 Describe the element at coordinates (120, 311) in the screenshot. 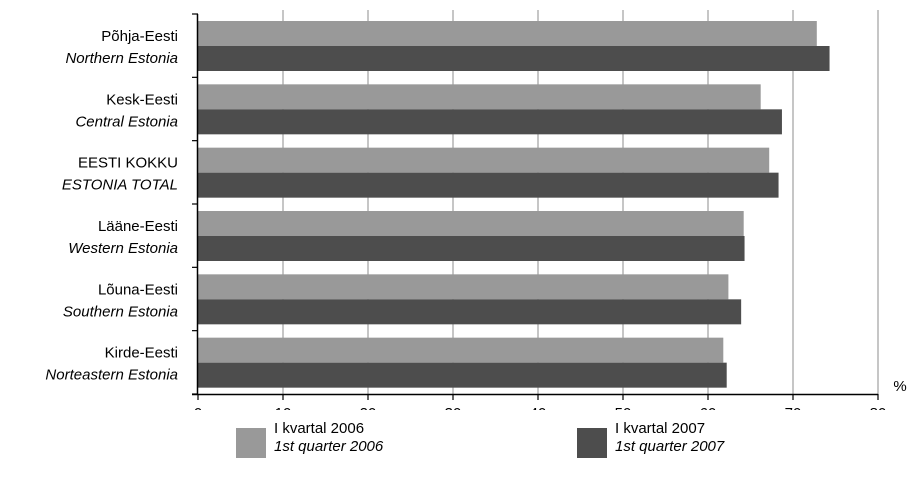

I see `category-label-en: Southern Estonia` at that location.